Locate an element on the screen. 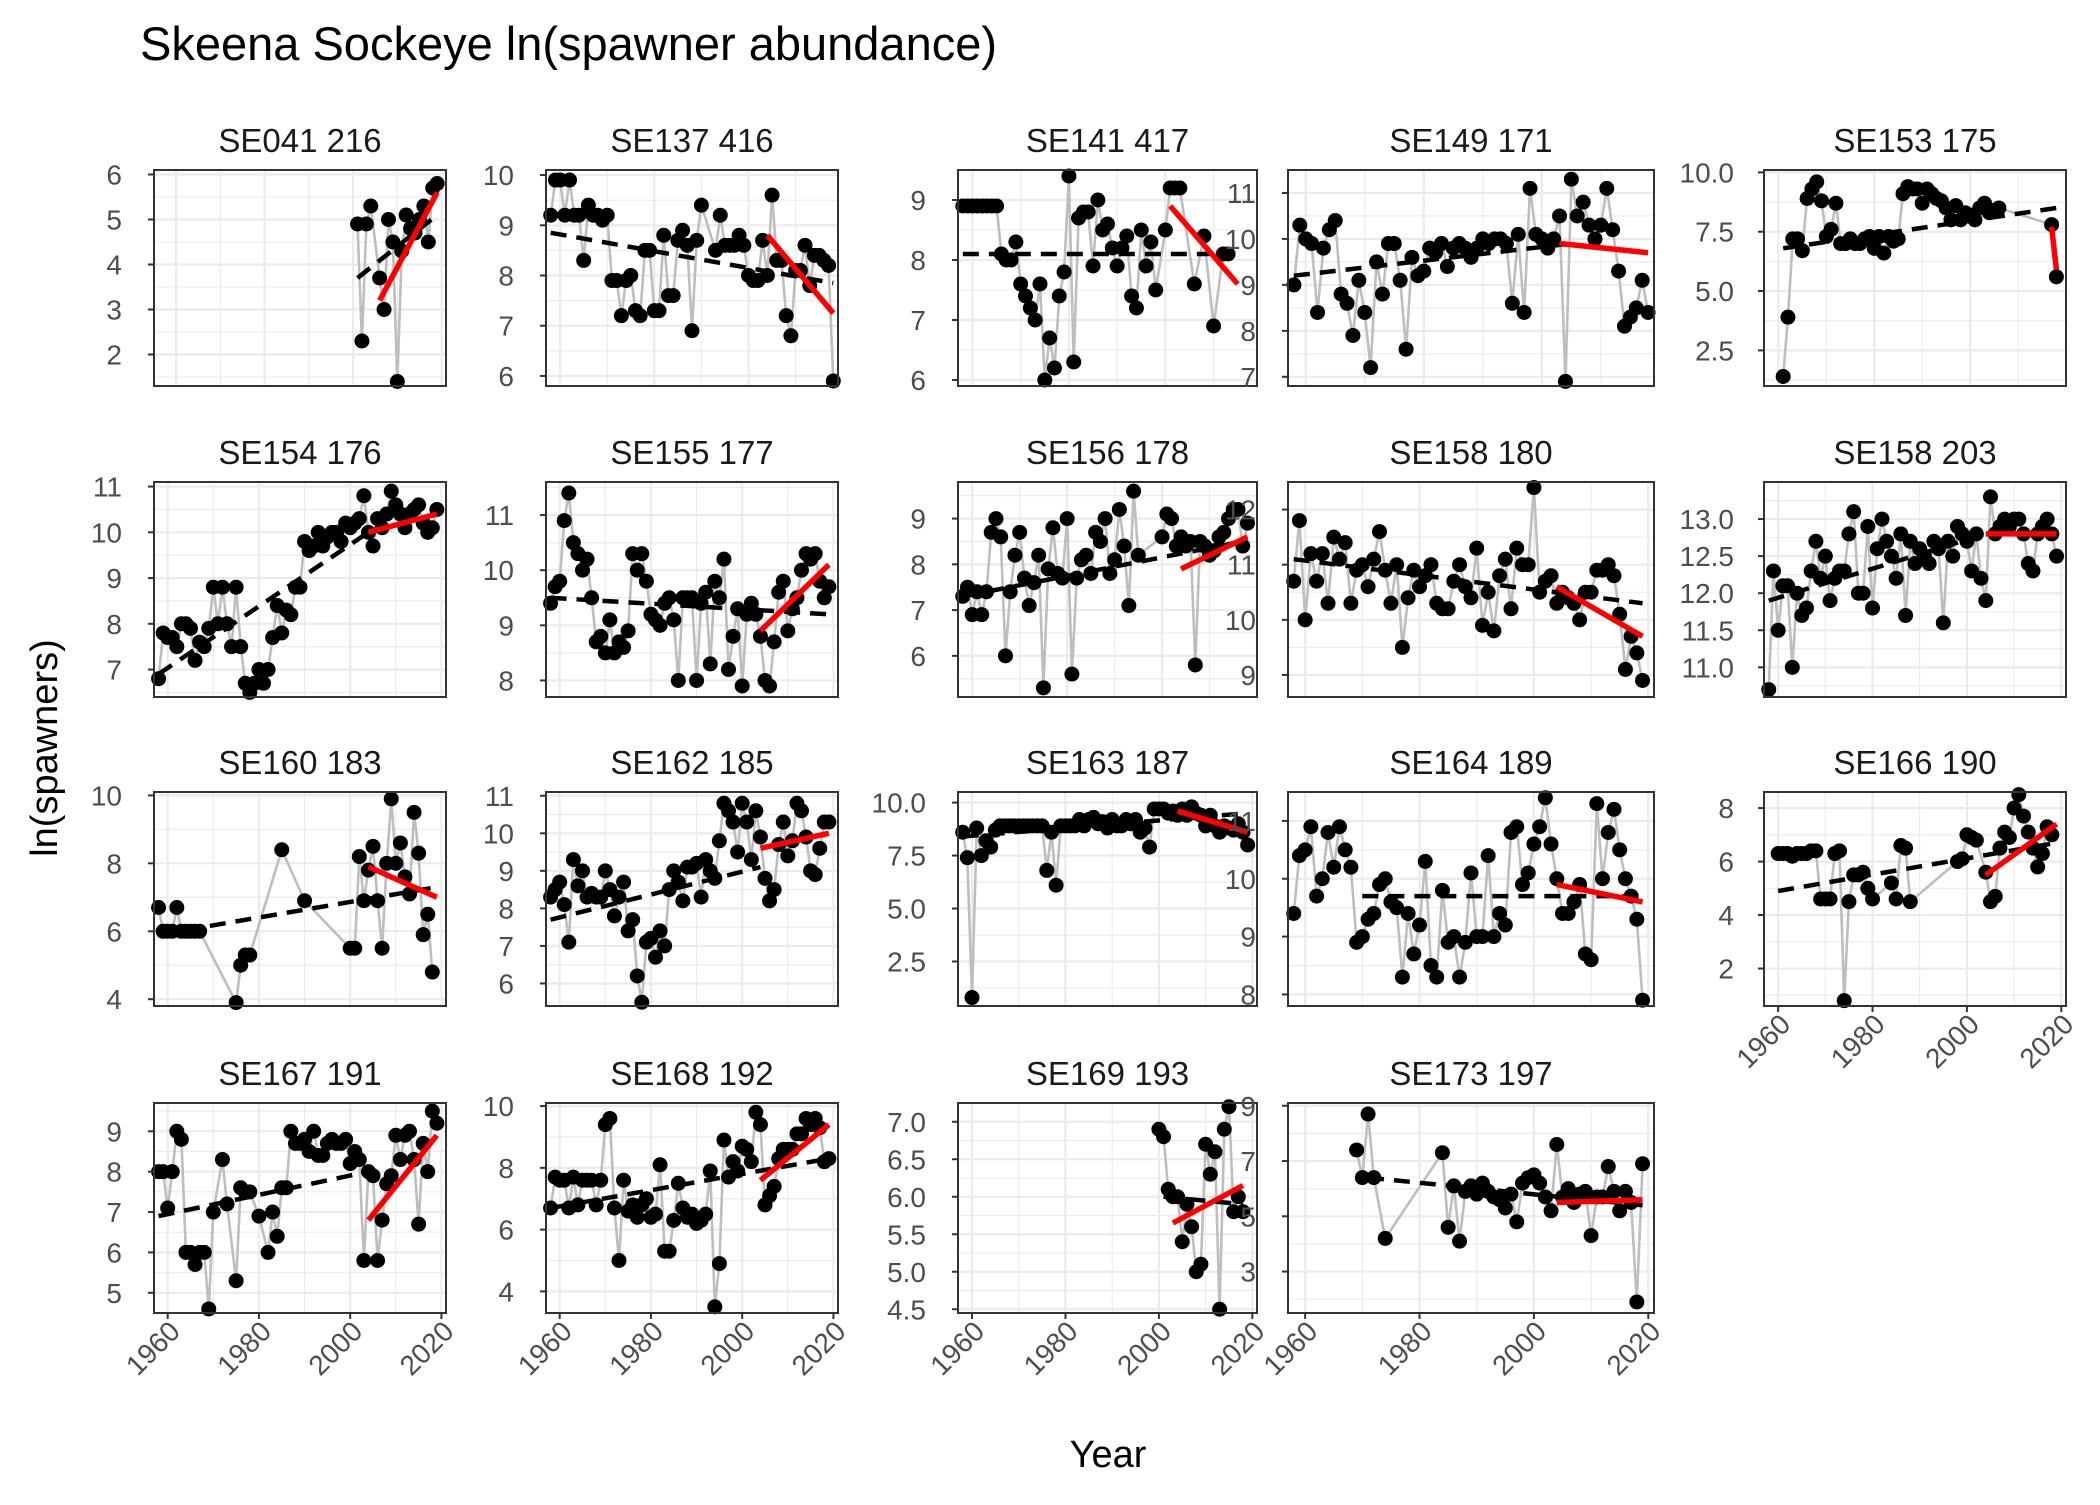 The width and height of the screenshot is (2100, 1505). x-tick-label: 1960 is located at coordinates (957, 1348).